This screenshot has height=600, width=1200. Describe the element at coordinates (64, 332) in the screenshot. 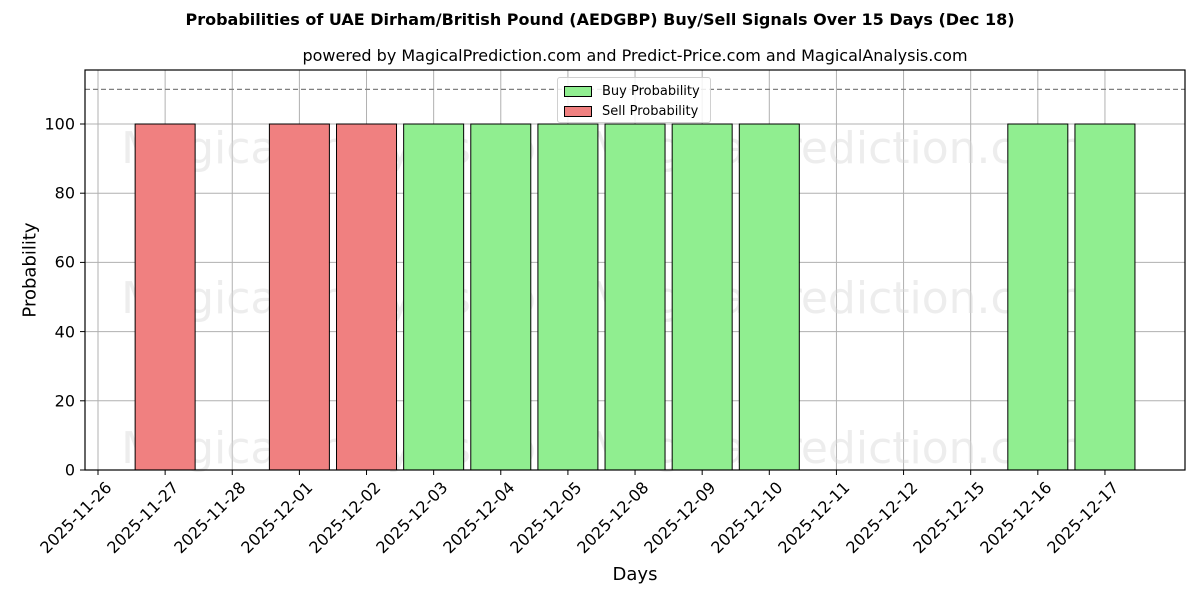

I see `y-tick-label: 40` at that location.